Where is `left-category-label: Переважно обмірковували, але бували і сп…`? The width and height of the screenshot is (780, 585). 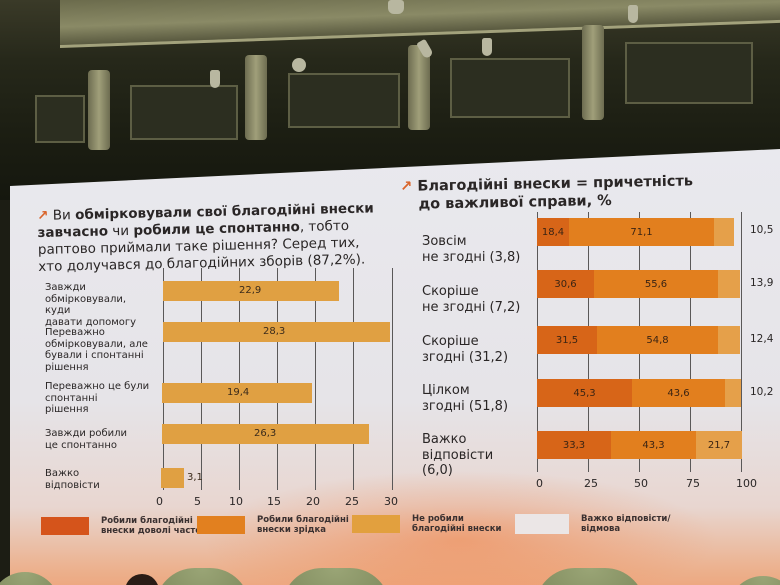
left-category-label: Переважно обмірковували, але бували і сп… is located at coordinates (96, 350).